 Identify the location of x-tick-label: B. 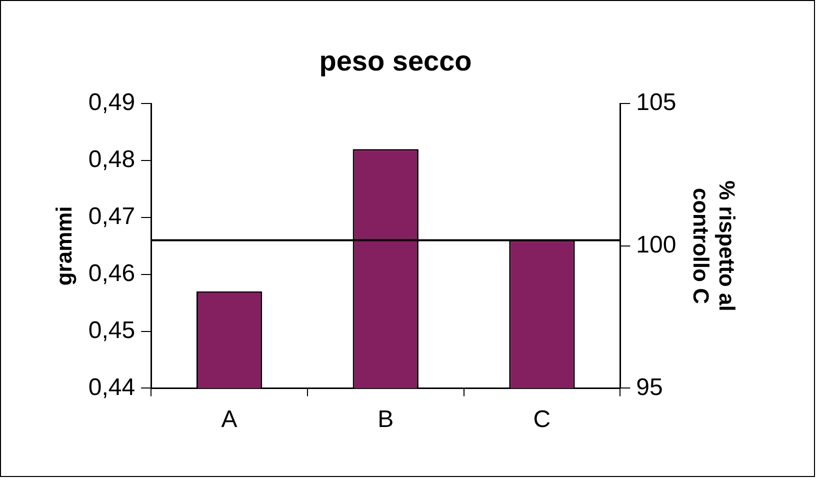
(386, 420).